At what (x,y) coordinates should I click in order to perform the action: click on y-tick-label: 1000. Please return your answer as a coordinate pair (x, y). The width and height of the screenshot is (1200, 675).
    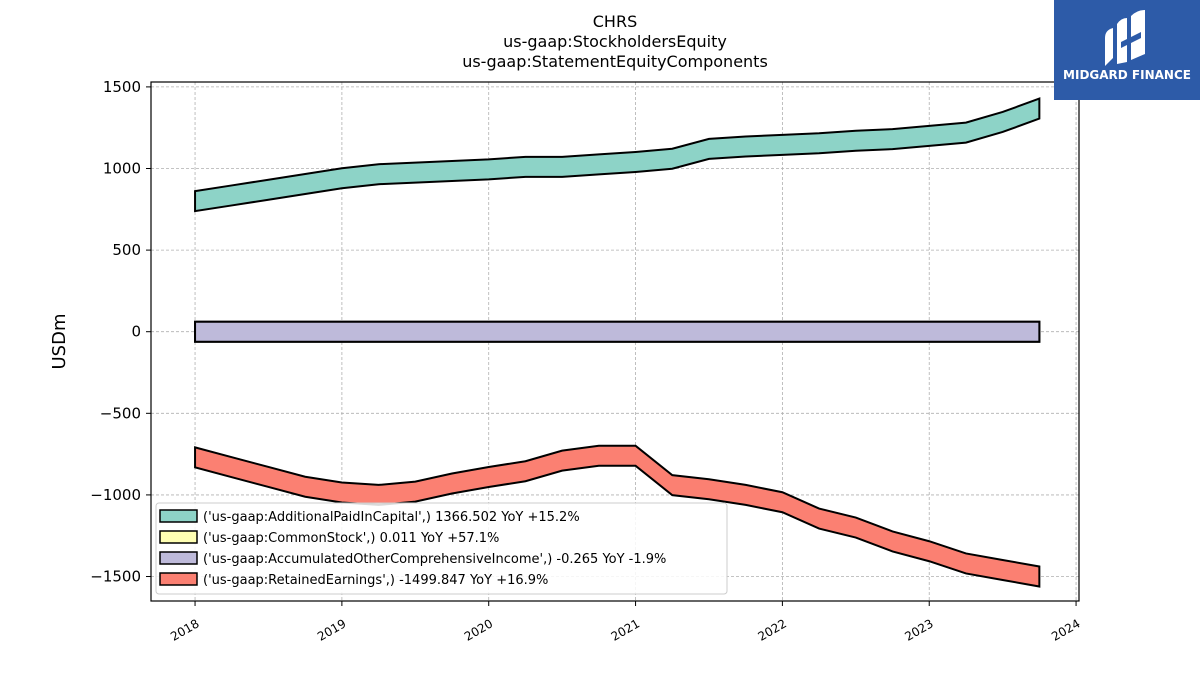
    Looking at the image, I should click on (122, 169).